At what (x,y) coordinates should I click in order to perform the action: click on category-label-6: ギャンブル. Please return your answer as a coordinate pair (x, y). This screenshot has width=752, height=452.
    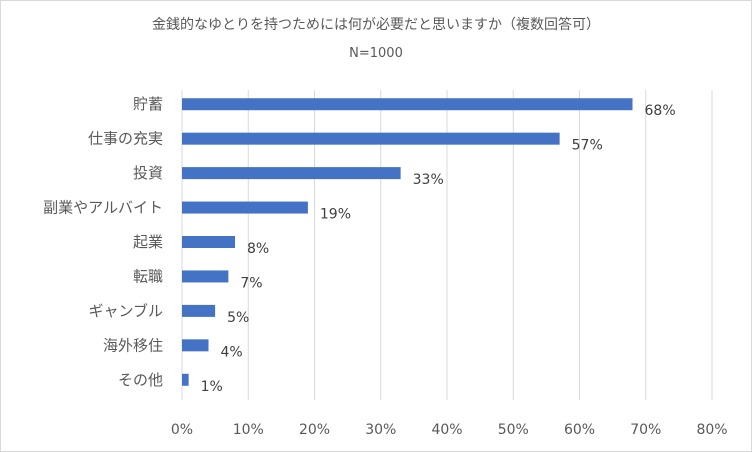
    Looking at the image, I should click on (125, 311).